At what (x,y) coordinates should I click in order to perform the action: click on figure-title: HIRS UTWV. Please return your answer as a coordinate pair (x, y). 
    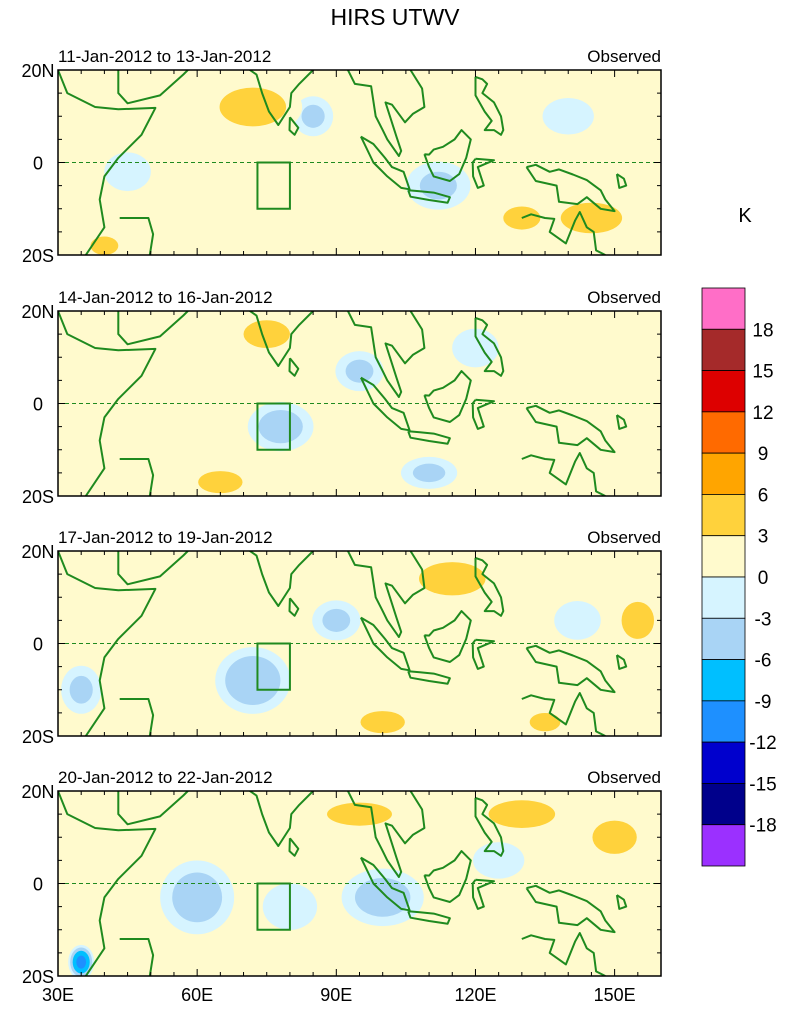
    Looking at the image, I should click on (395, 17).